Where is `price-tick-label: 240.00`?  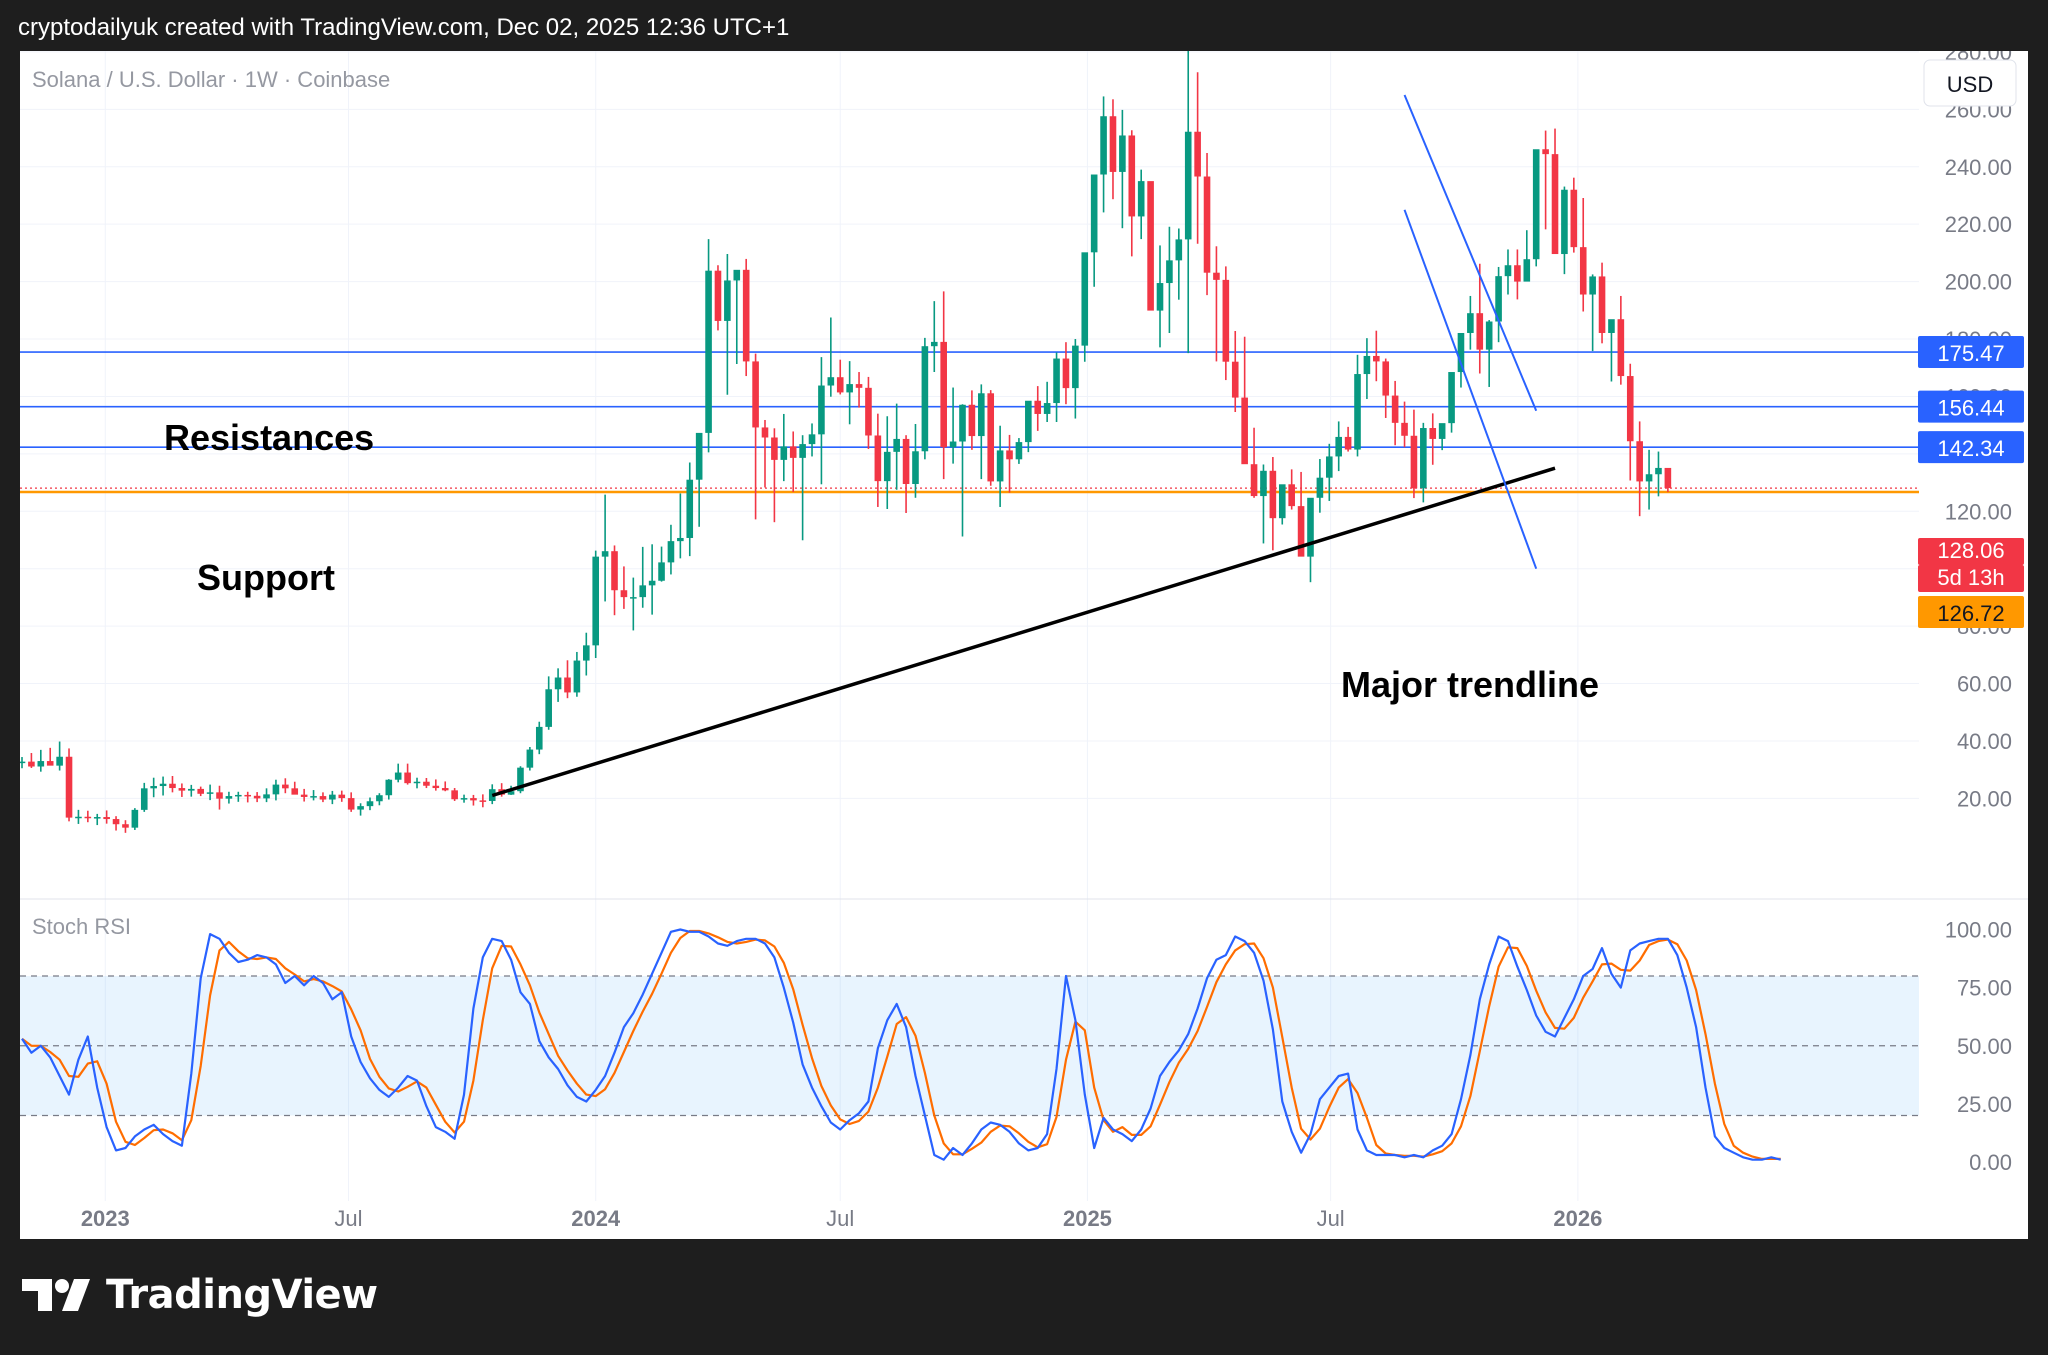 price-tick-label: 240.00 is located at coordinates (1978, 167).